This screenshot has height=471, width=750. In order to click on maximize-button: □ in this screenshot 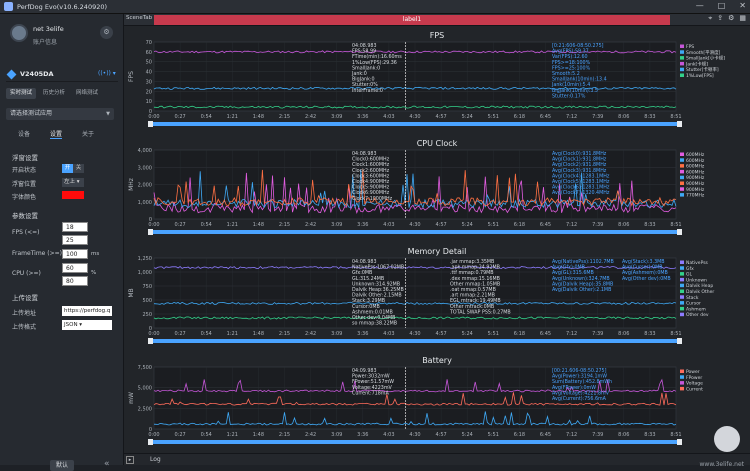, I will do `click(721, 5)`.